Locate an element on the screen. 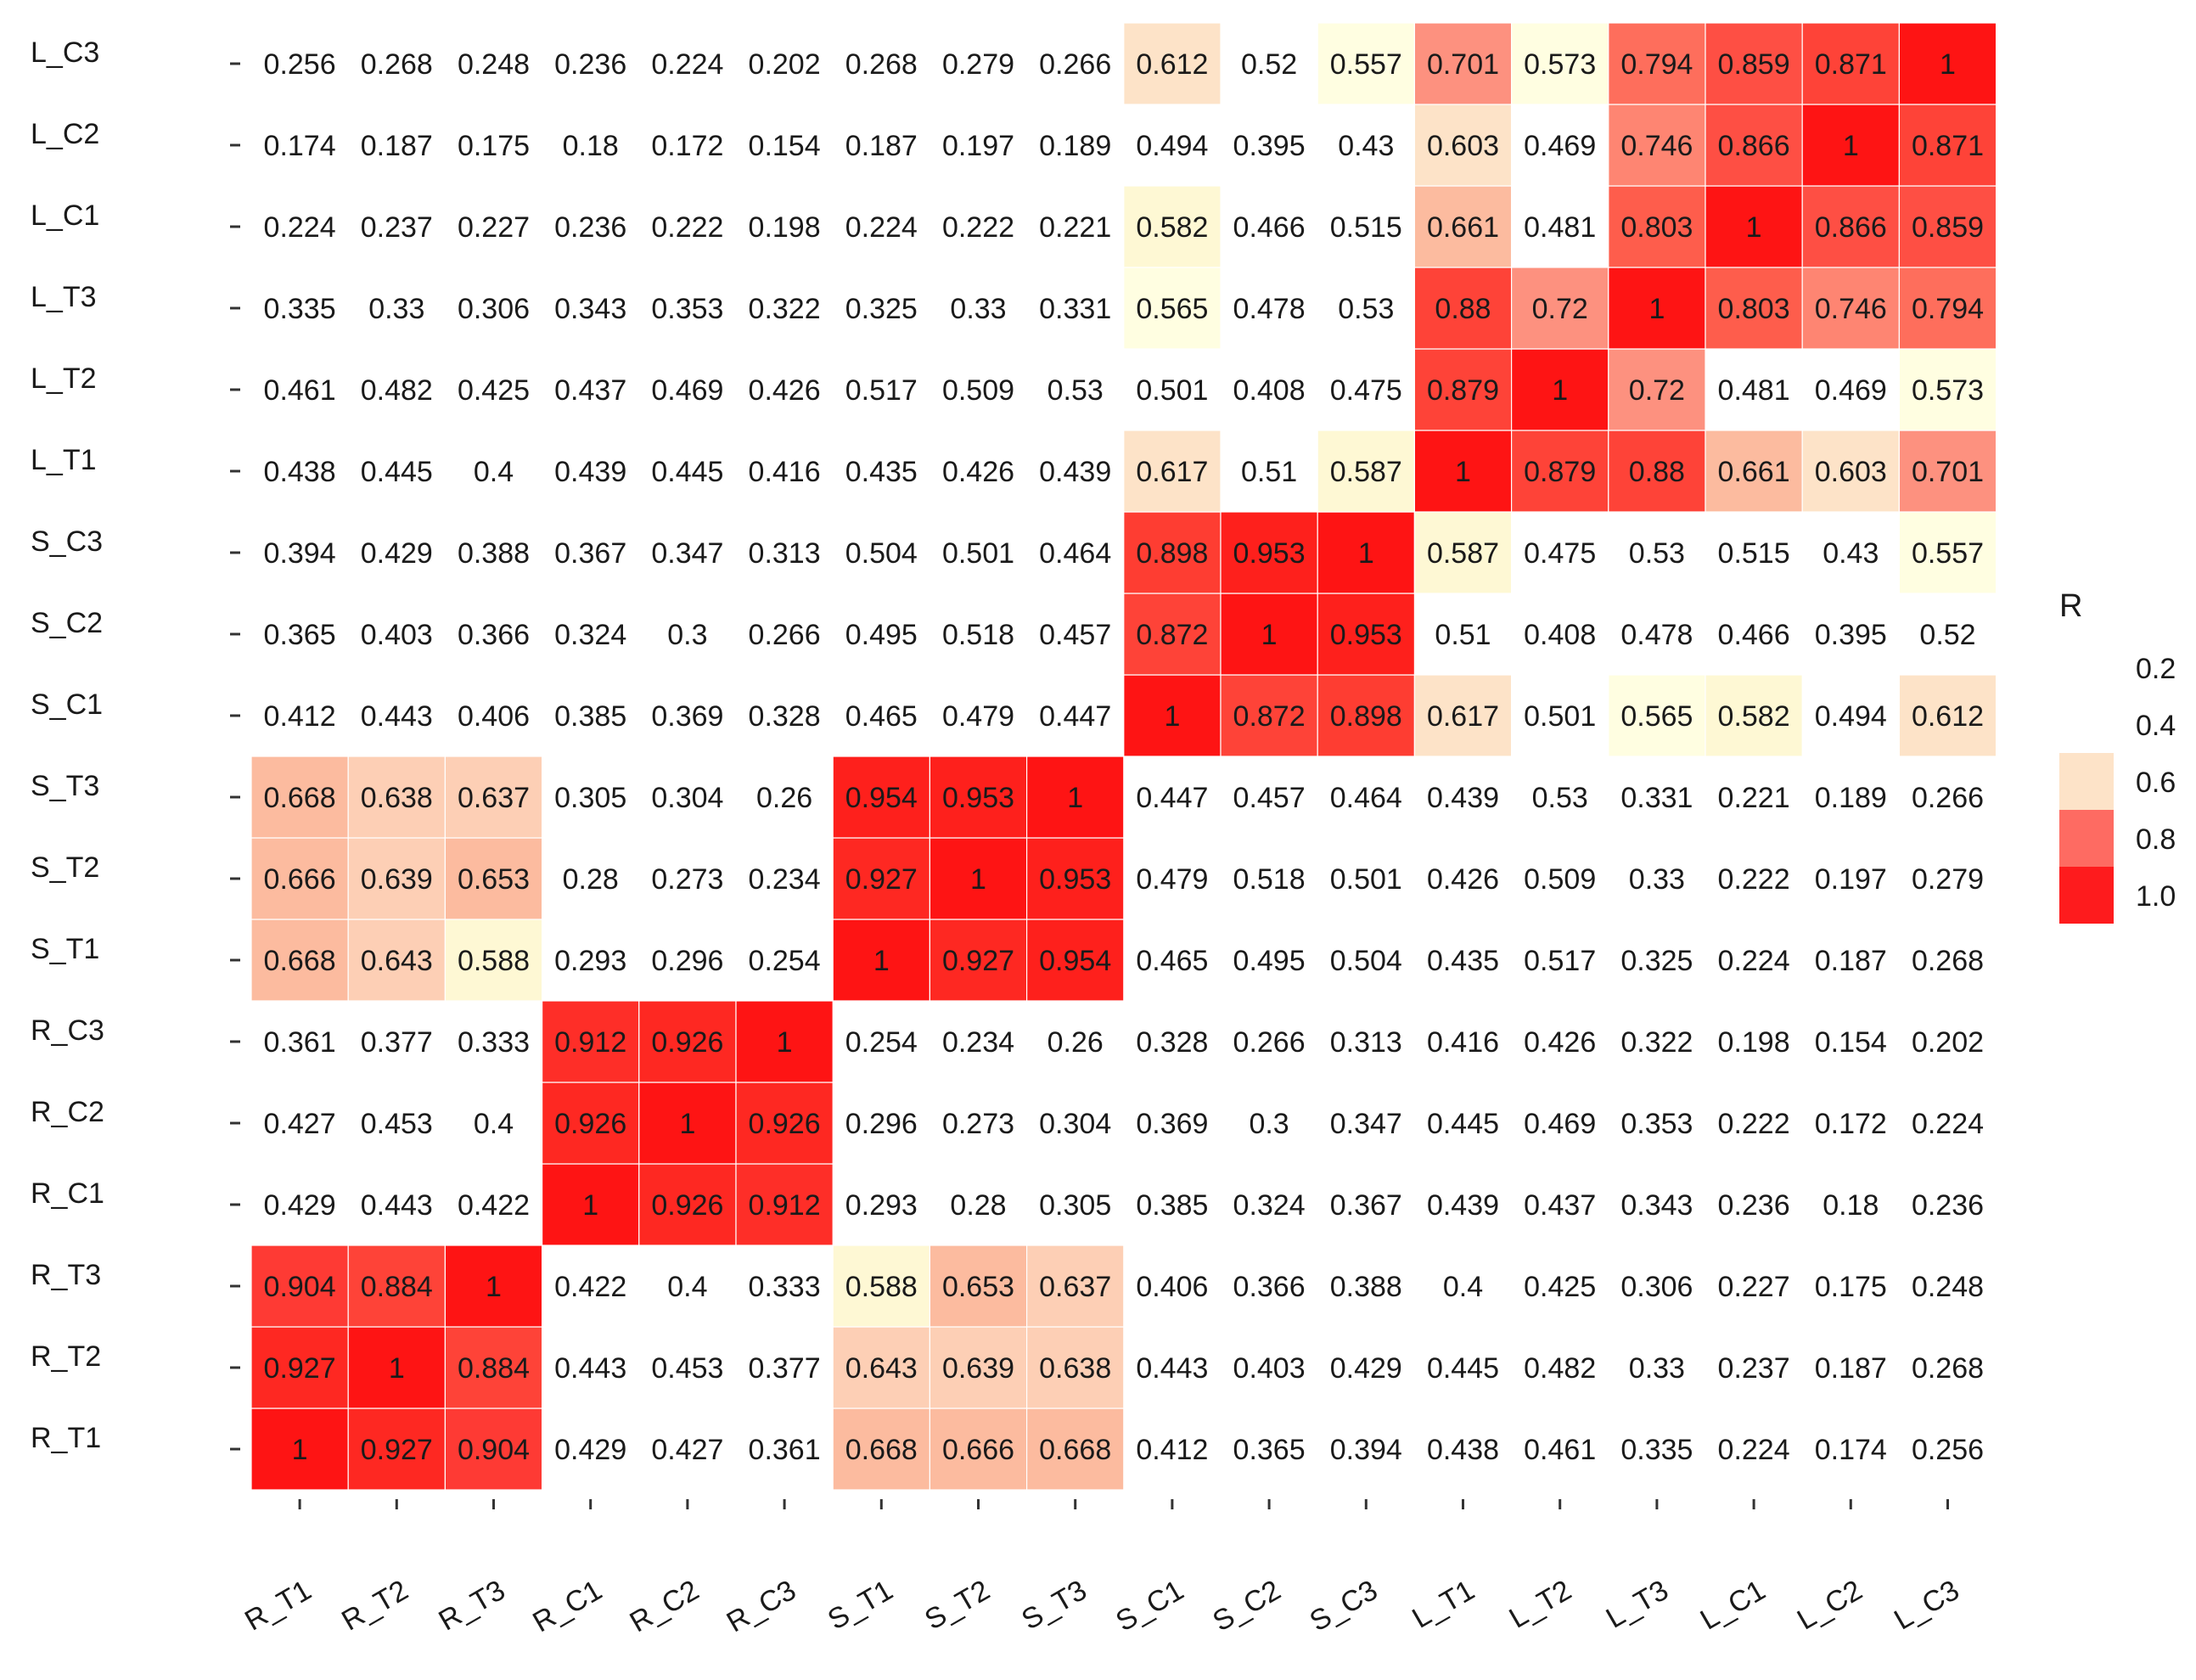  cell-value-label: 0.701 is located at coordinates (1463, 64).